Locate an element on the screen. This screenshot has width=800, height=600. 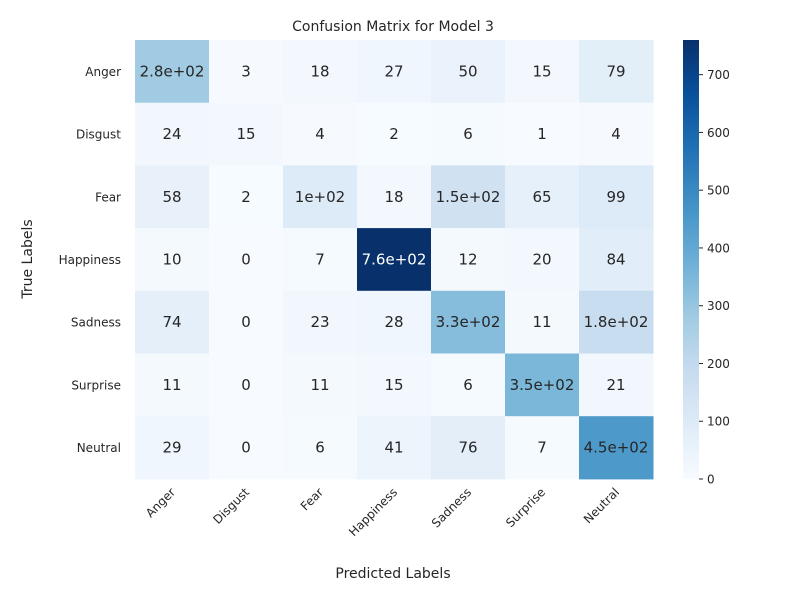
cell-value-label: 1e+02 is located at coordinates (320, 197).